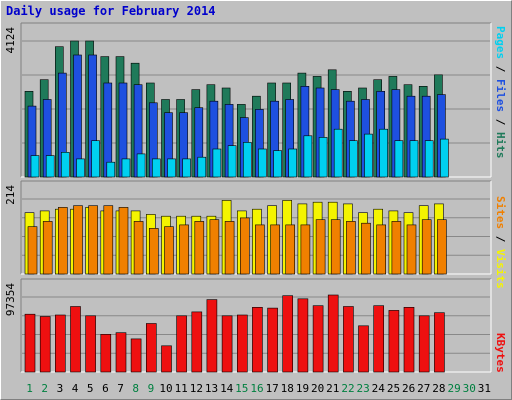 This screenshot has width=512, height=400. What do you see at coordinates (60, 388) in the screenshot?
I see `x-tick-label: 3` at bounding box center [60, 388].